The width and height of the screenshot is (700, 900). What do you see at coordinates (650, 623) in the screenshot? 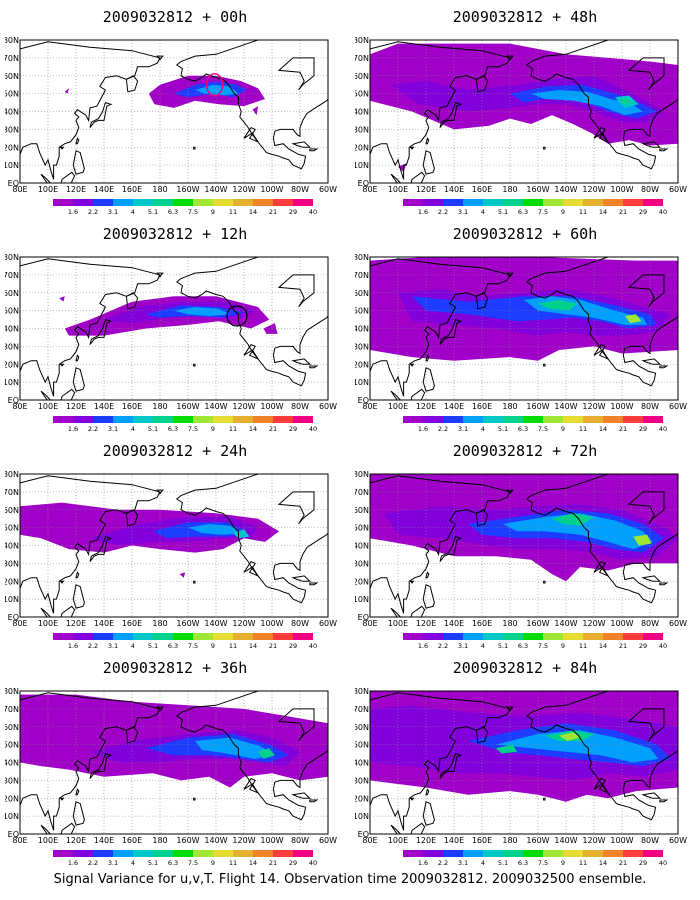
I see `lon-tick-label: 80W` at bounding box center [650, 623].